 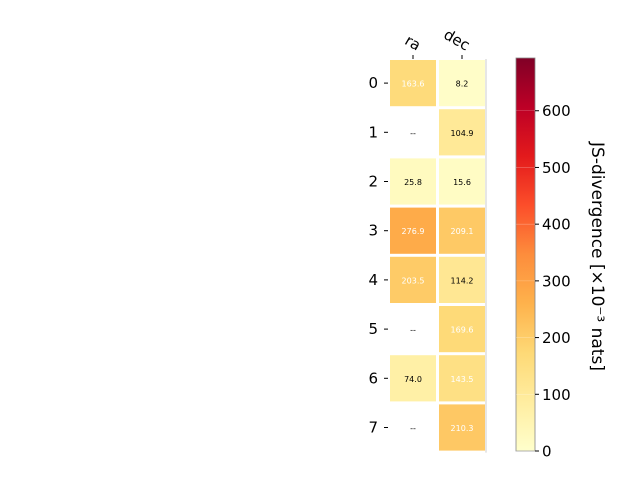 I want to click on colorbar-tick-label: 500, so click(x=556, y=168).